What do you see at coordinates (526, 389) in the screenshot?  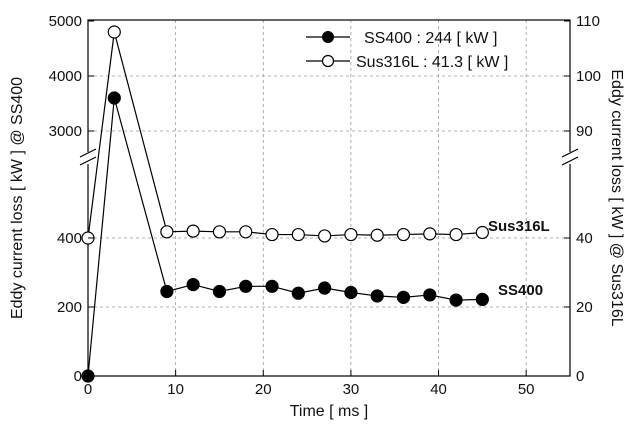 I see `x-tick-label: 50` at bounding box center [526, 389].